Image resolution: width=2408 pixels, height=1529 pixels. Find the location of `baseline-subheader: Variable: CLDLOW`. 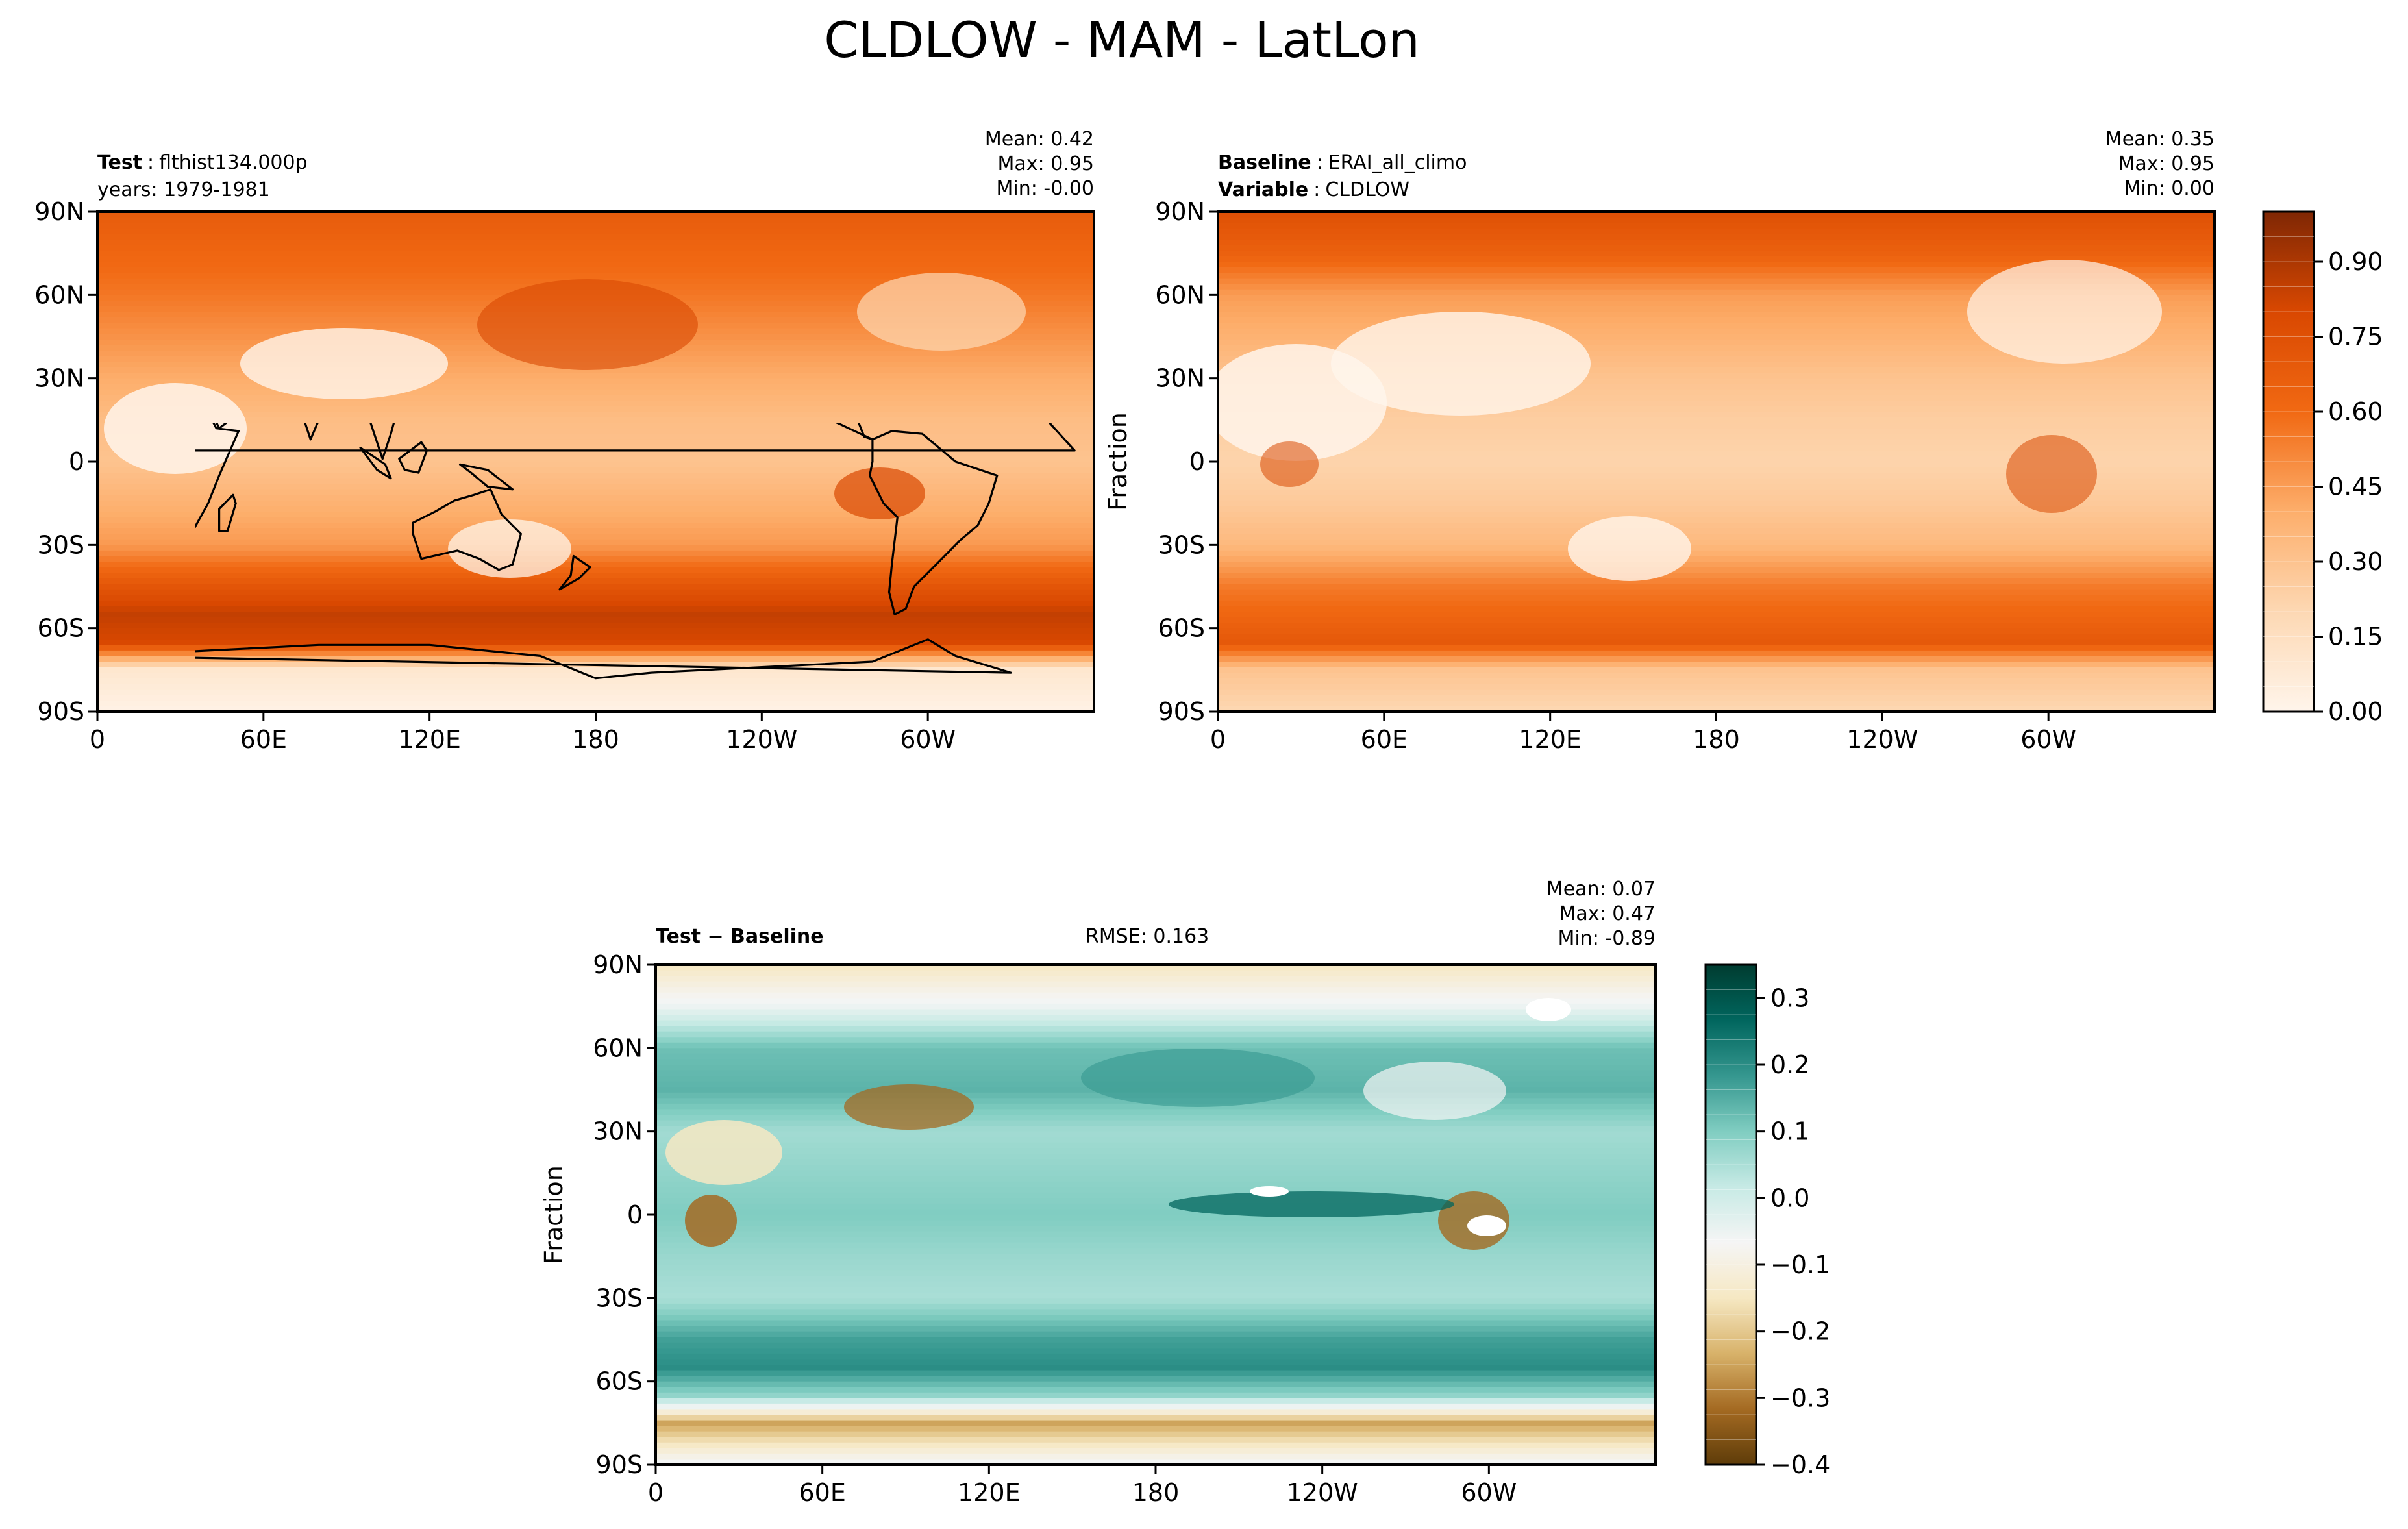

baseline-subheader: Variable: CLDLOW is located at coordinates (1313, 190).